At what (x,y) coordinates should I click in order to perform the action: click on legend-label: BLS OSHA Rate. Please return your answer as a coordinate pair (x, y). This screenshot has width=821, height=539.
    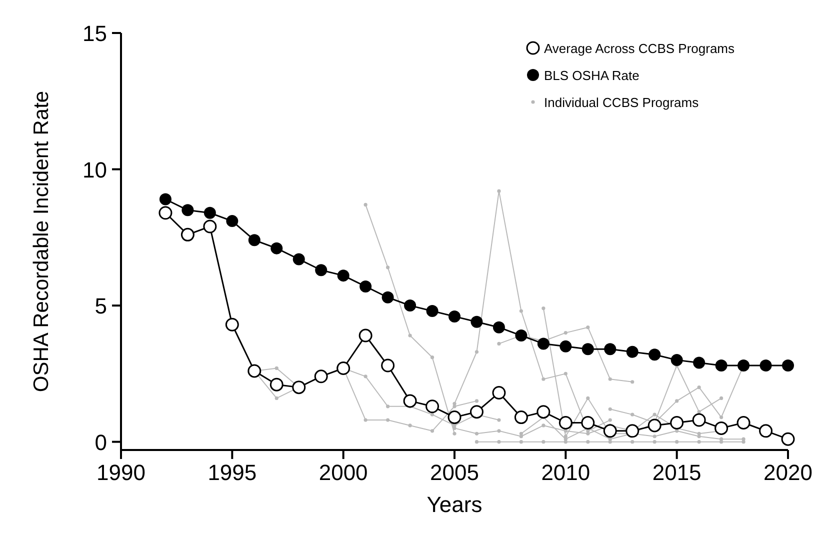
    Looking at the image, I should click on (592, 75).